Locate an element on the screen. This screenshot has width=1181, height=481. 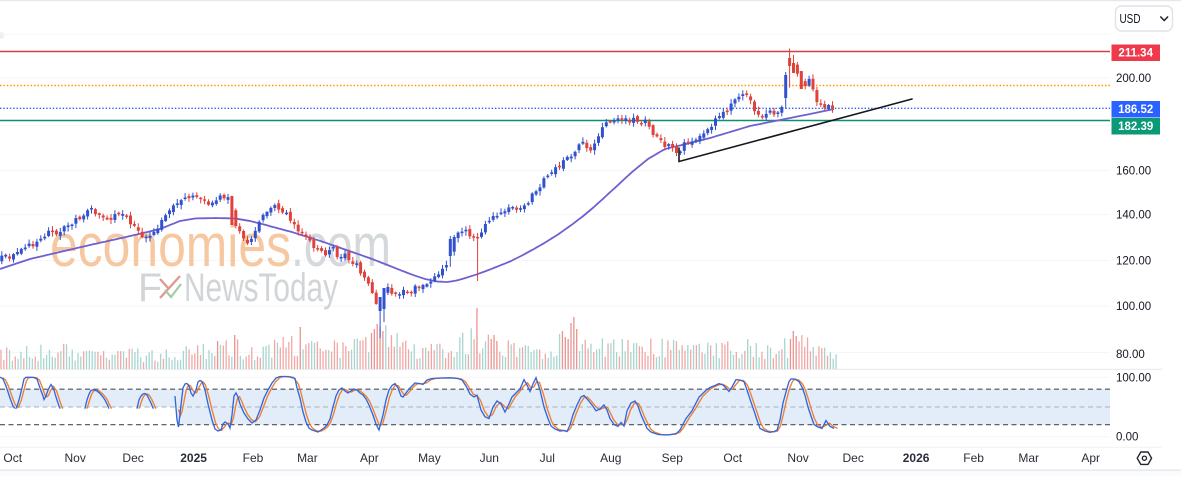
svg-text: 140.00 is located at coordinates (1133, 216).